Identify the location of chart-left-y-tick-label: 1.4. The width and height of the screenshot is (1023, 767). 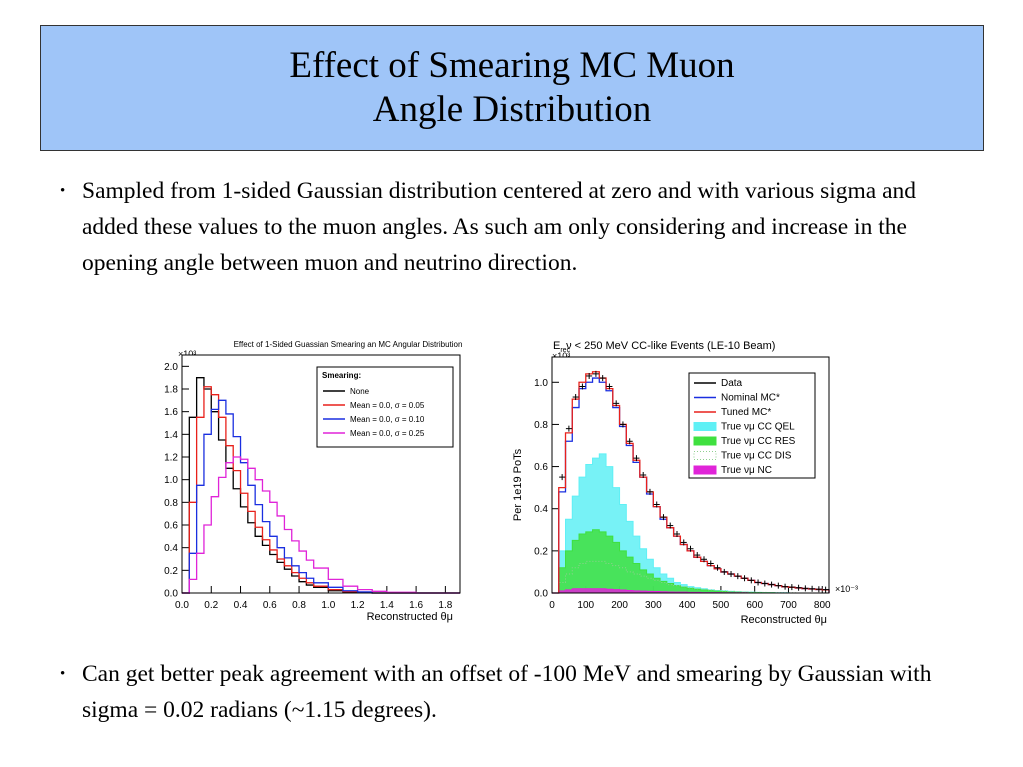
(171, 435).